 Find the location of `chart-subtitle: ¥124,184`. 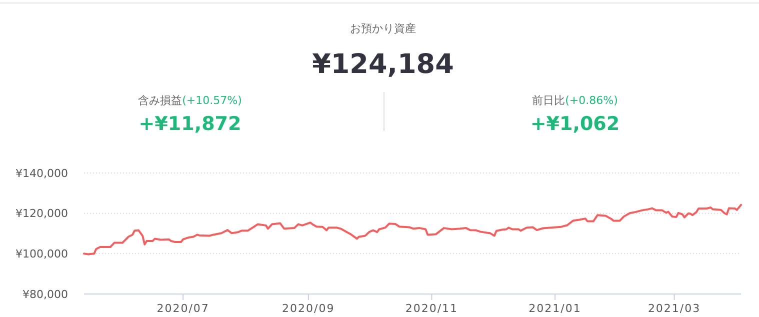

chart-subtitle: ¥124,184 is located at coordinates (383, 64).